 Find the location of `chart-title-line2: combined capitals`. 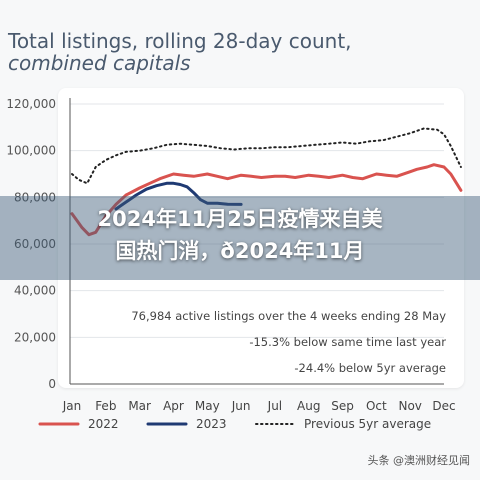

chart-title-line2: combined capitals is located at coordinates (99, 63).